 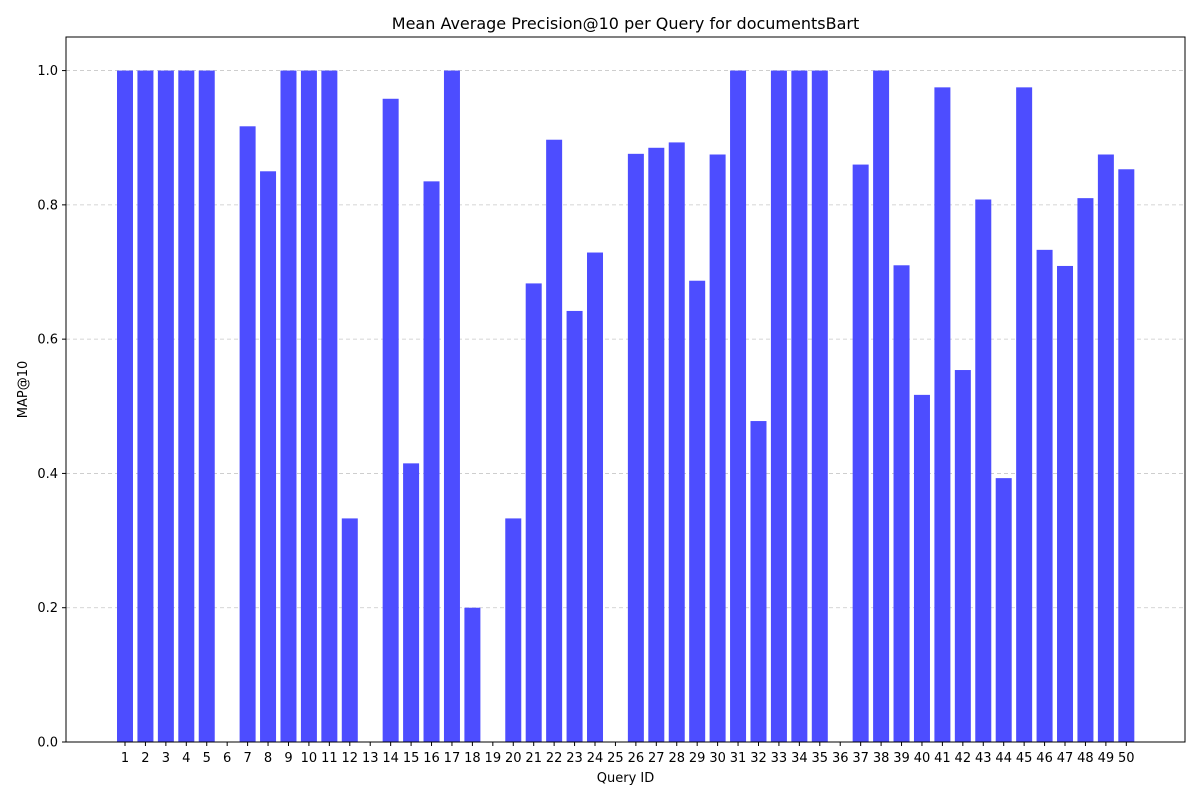 What do you see at coordinates (431, 758) in the screenshot?
I see `x-tick-label: 16` at bounding box center [431, 758].